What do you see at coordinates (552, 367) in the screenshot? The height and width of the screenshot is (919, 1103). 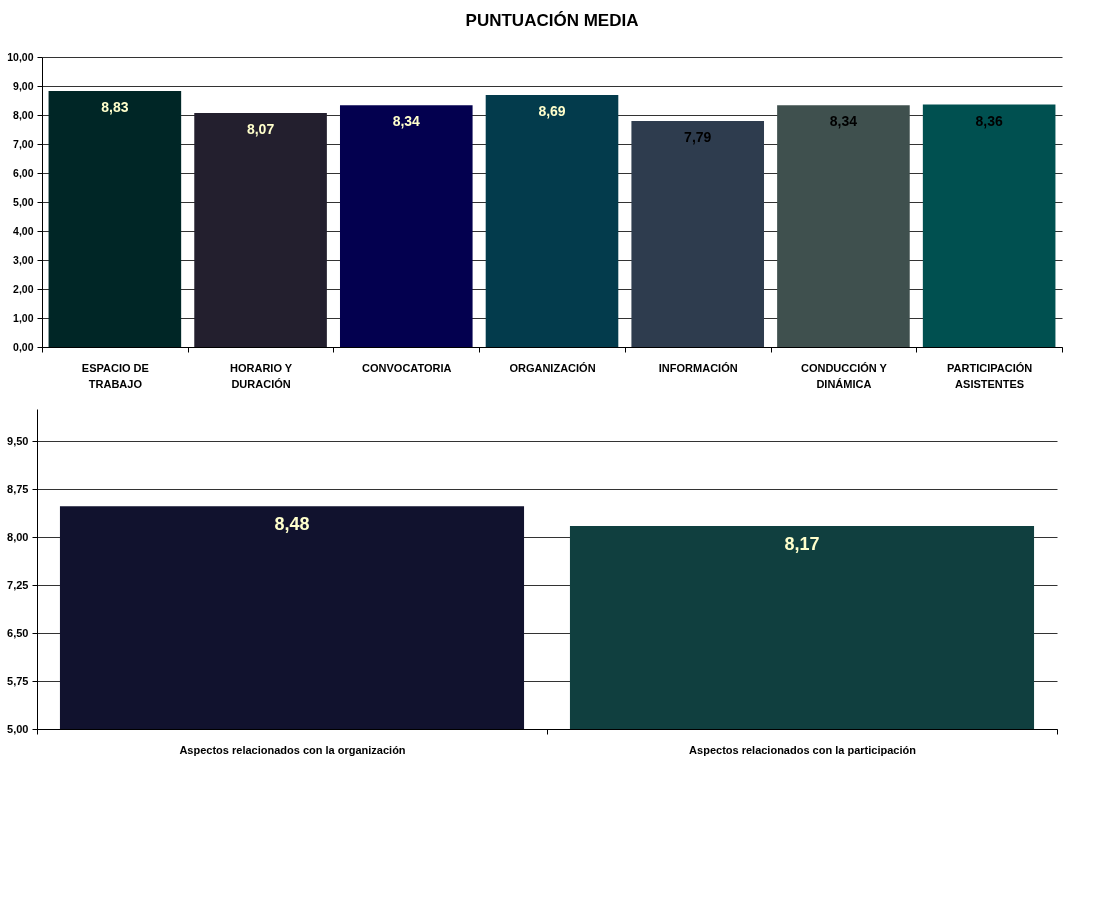 I see `x-tick-label: ORGANIZACIÓN` at bounding box center [552, 367].